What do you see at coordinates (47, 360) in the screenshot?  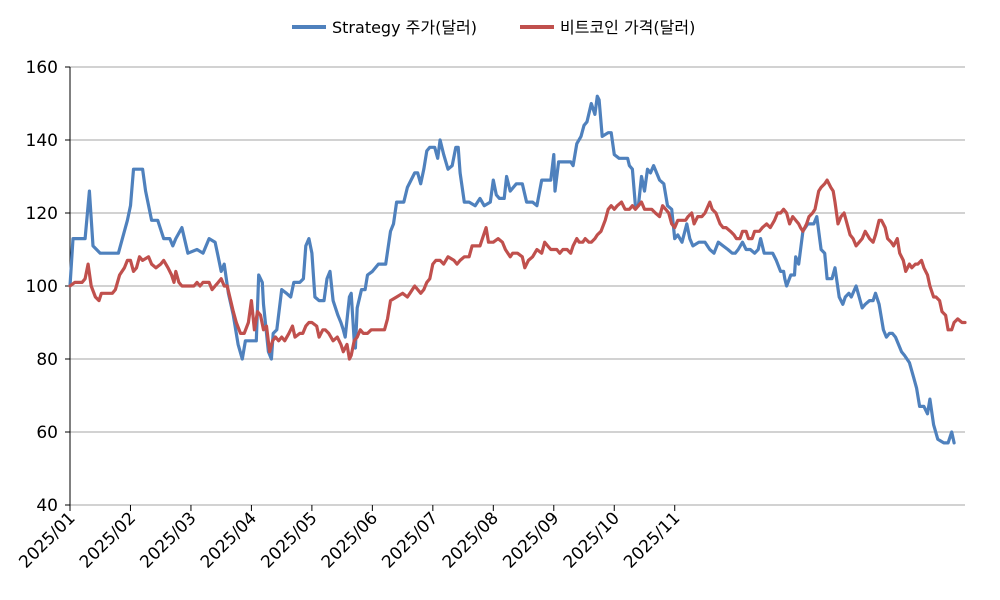 I see `y-tick-label: 80` at bounding box center [47, 360].